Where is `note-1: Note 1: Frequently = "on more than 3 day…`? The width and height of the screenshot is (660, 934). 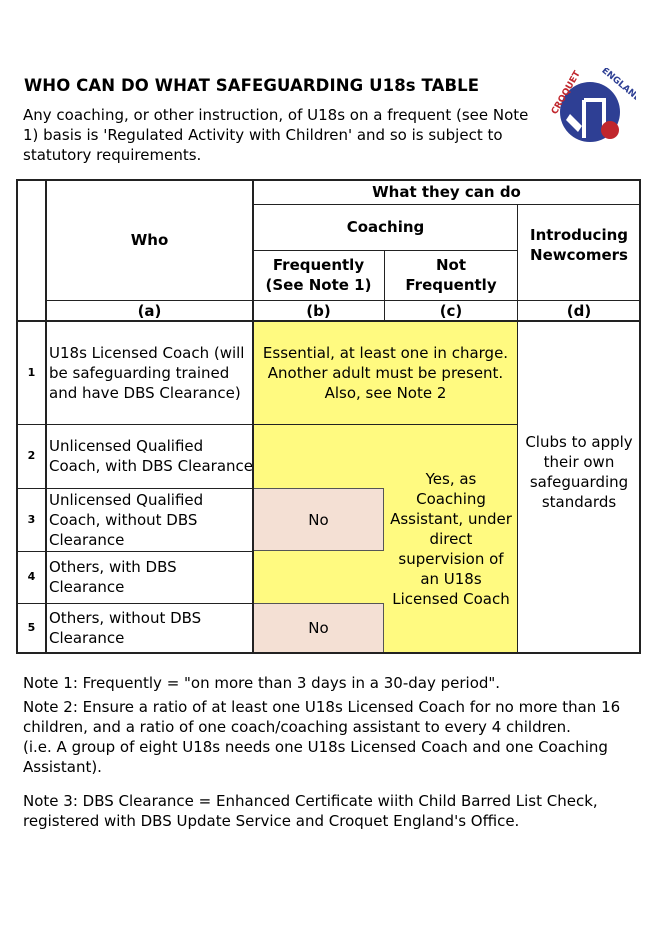 note-1: Note 1: Frequently = "on more than 3 day… is located at coordinates (262, 683).